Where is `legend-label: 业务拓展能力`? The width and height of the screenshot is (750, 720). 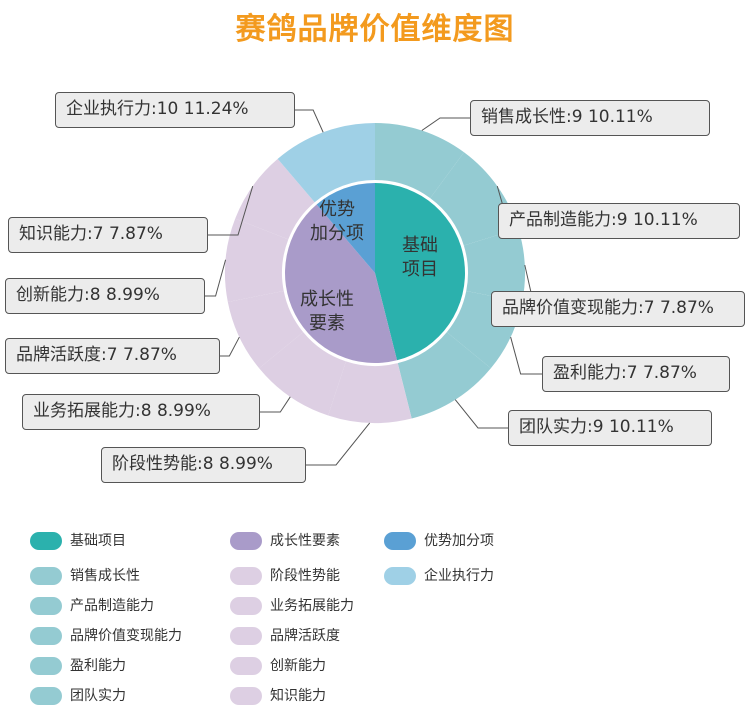 legend-label: 业务拓展能力 is located at coordinates (312, 606).